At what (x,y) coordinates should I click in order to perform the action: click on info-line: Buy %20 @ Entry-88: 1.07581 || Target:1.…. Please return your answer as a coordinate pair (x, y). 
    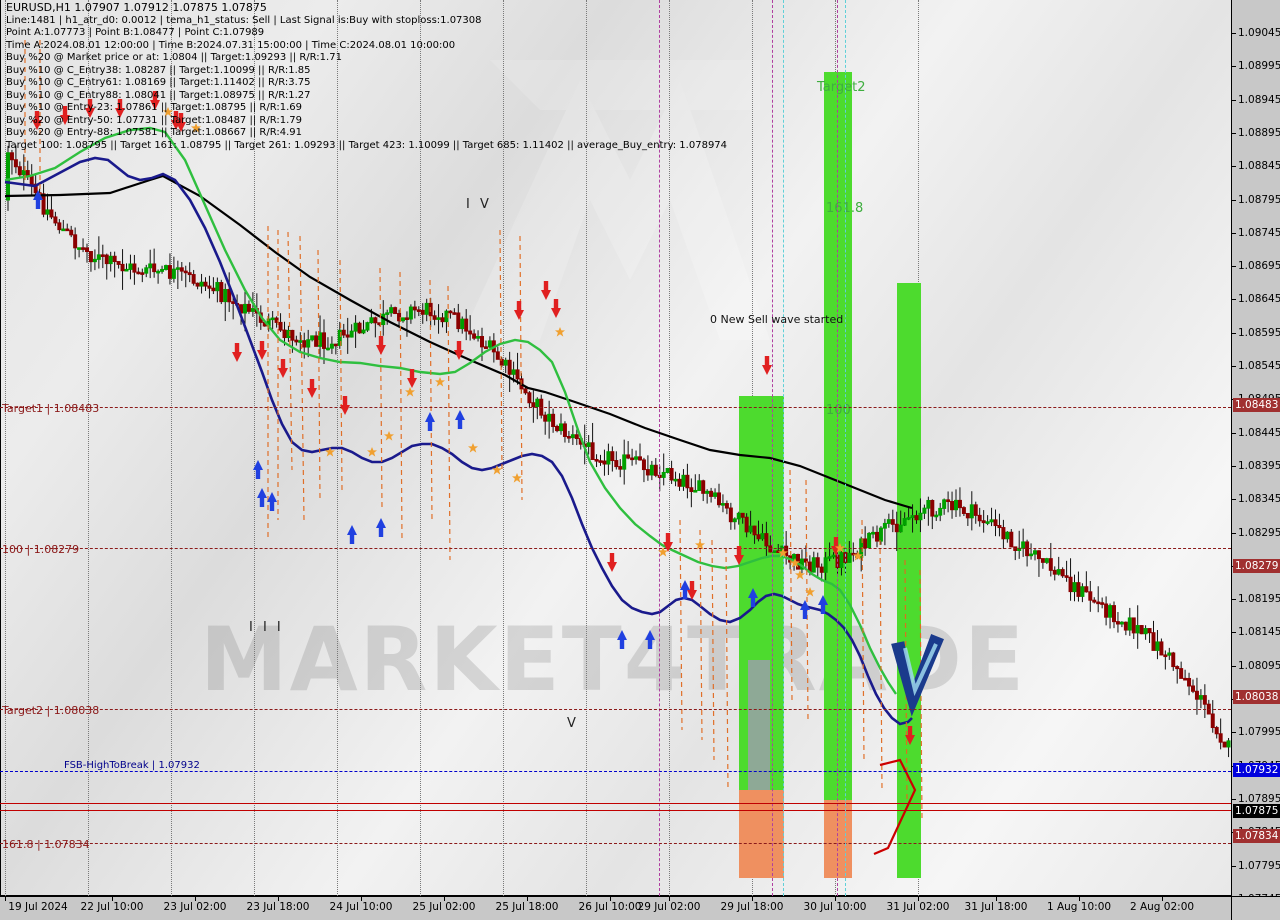
    Looking at the image, I should click on (154, 132).